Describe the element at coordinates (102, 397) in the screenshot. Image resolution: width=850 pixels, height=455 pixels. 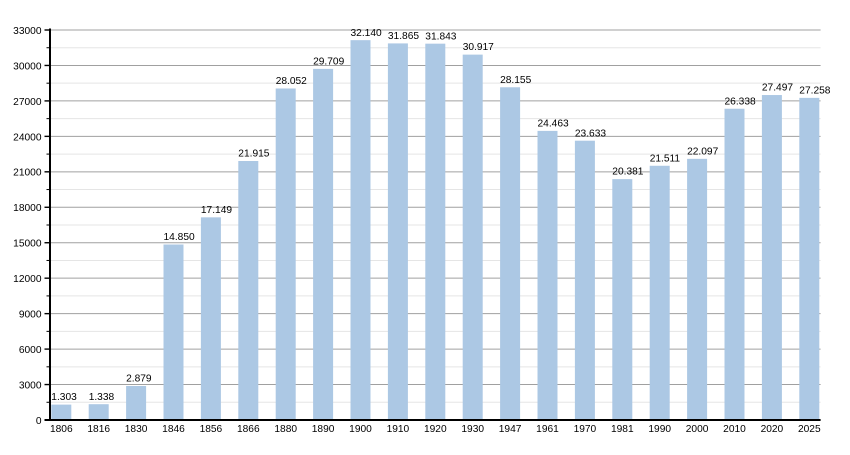
I see `svg-text: 1.338` at that location.